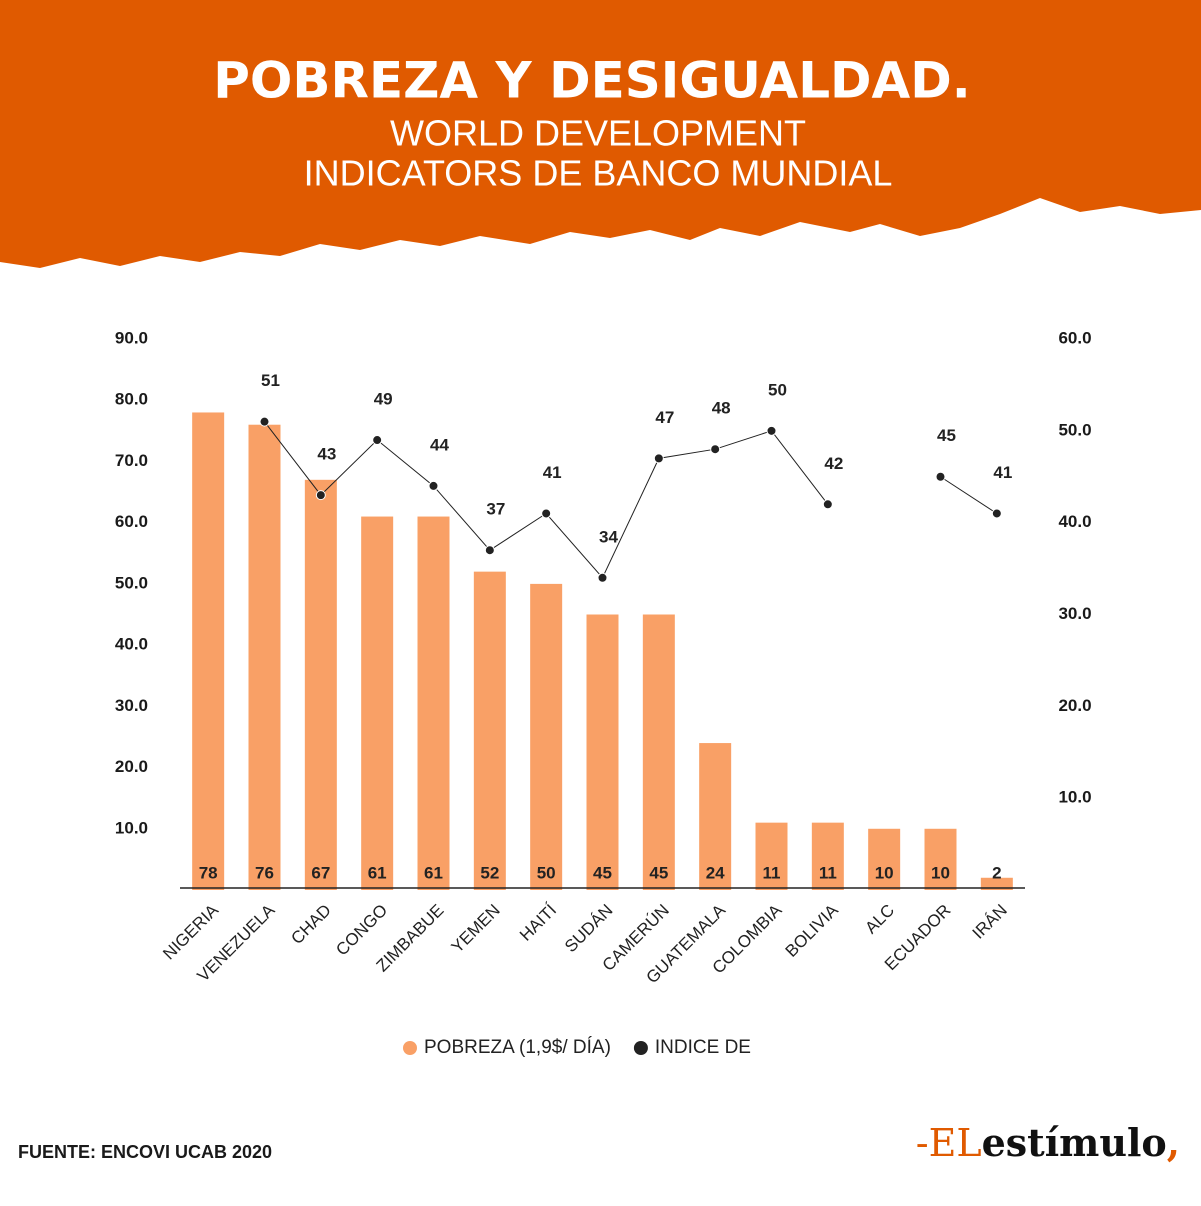 Image resolution: width=1201 pixels, height=1206 pixels. What do you see at coordinates (538, 922) in the screenshot?
I see `x-tick-label: HAITÍ` at bounding box center [538, 922].